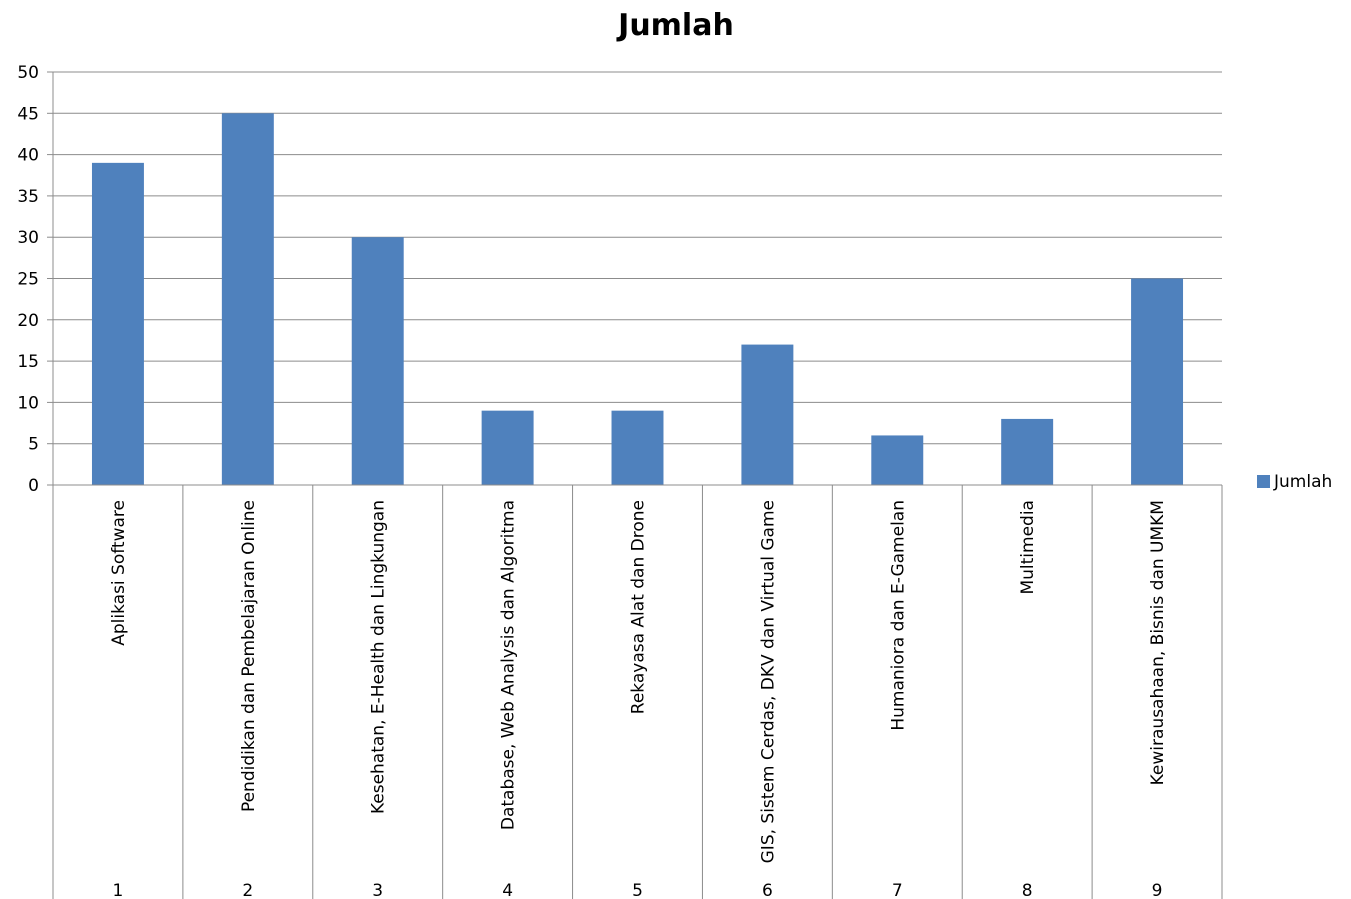 The height and width of the screenshot is (899, 1351). I want to click on category-label: Aplikasi Software, so click(119, 573).